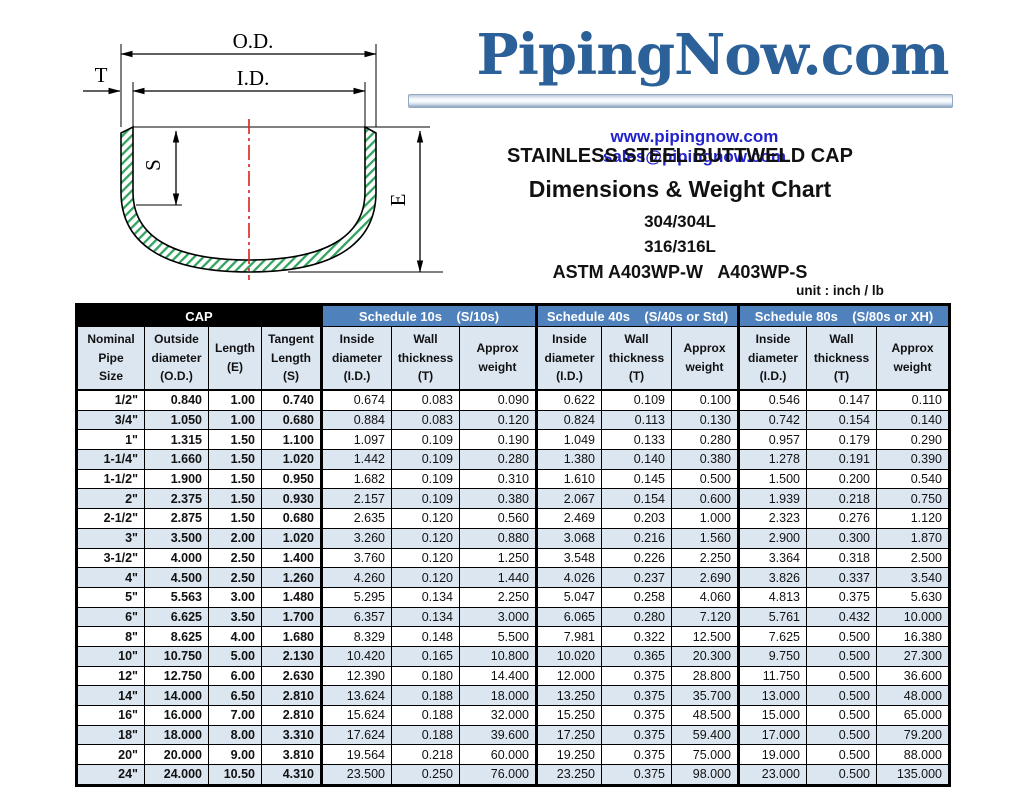 This screenshot has width=1024, height=791. I want to click on table-cell: 2.810, so click(291, 695).